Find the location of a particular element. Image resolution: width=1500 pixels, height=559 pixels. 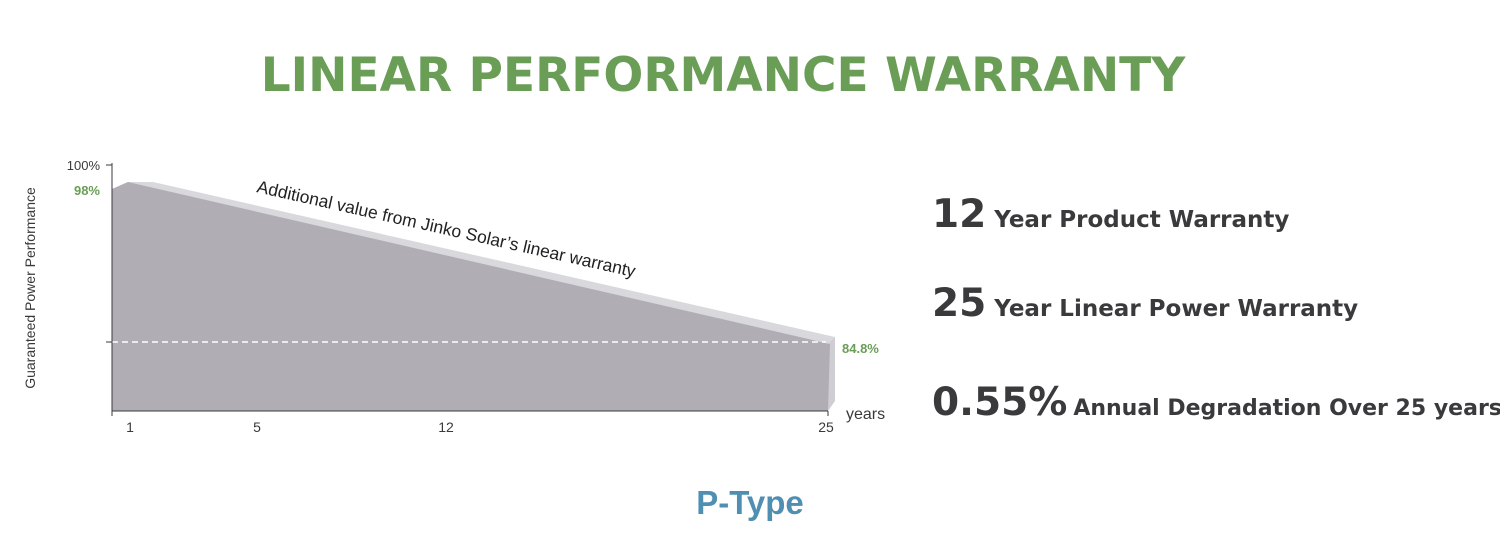

y-axis-title: Guaranteed Power Performance is located at coordinates (30, 288).